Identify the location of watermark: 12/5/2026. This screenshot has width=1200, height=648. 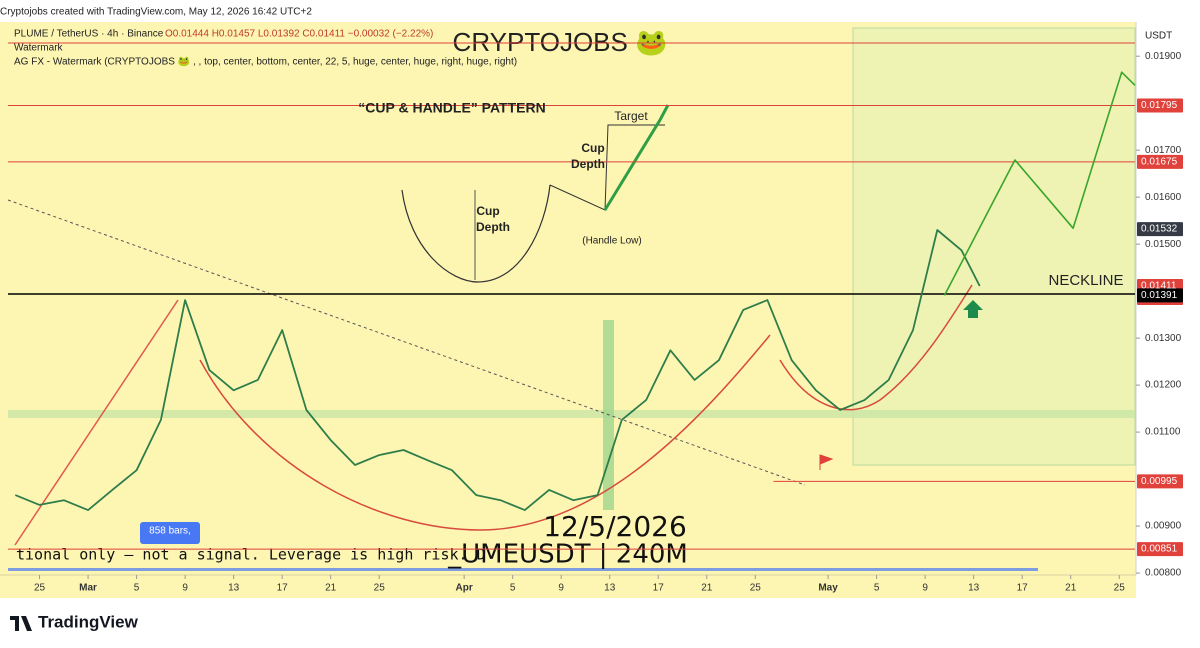
(615, 526).